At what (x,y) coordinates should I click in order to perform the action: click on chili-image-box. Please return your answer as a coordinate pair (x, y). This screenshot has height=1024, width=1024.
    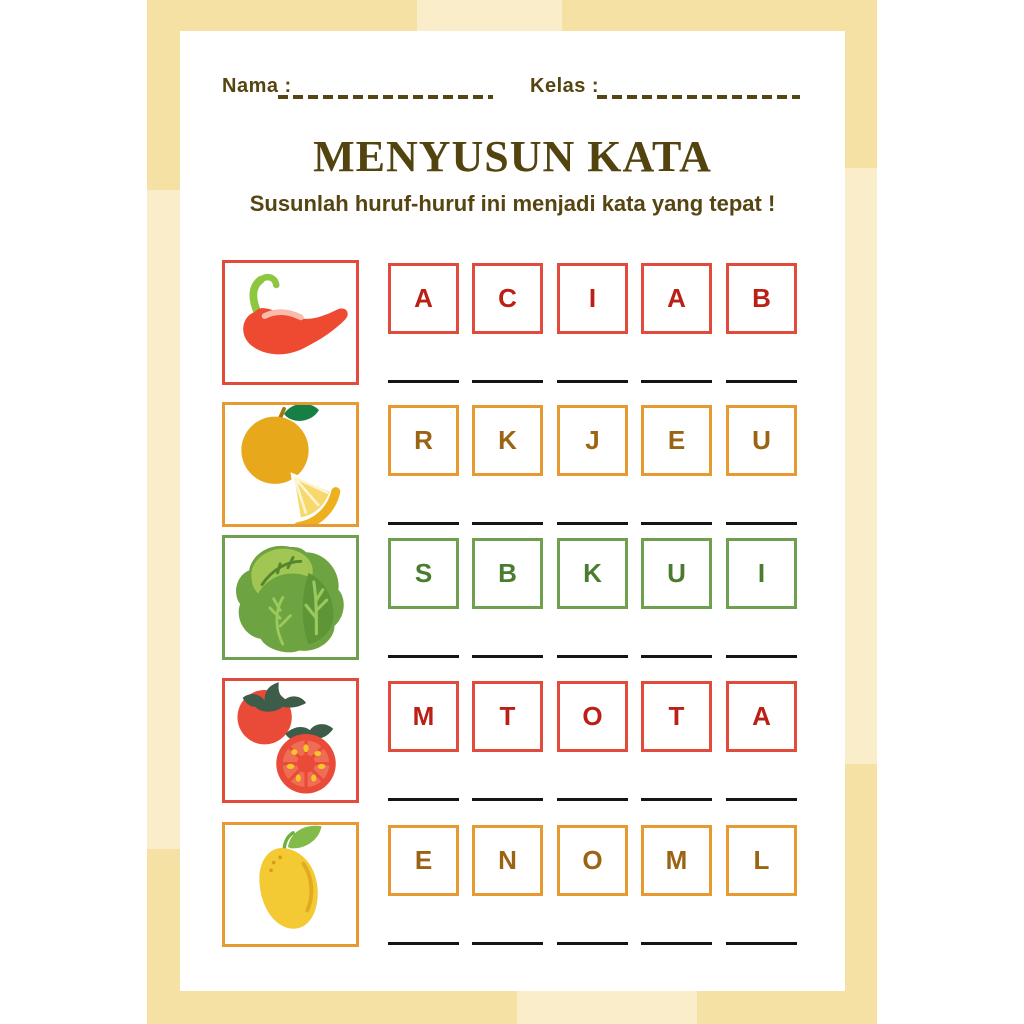
    Looking at the image, I should click on (290, 322).